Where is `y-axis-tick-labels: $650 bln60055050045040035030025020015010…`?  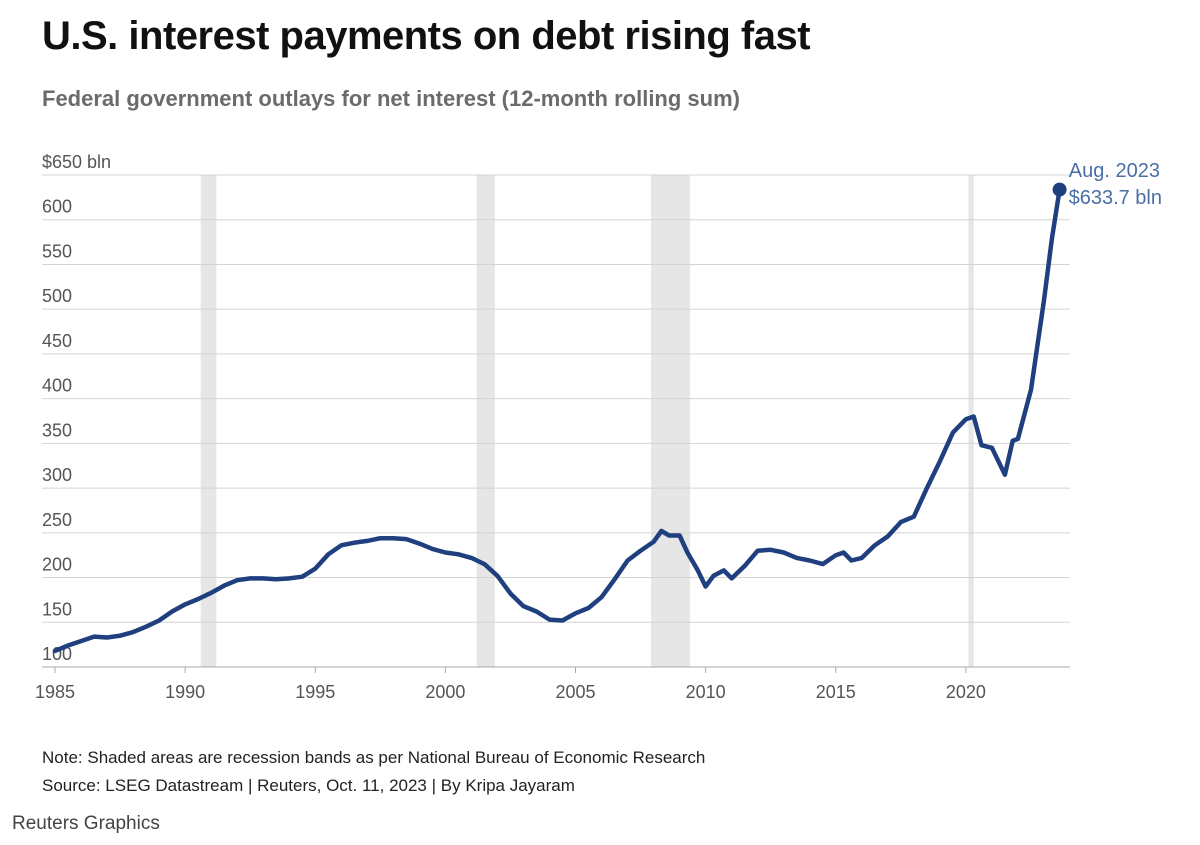
y-axis-tick-labels: $650 bln60055050045040035030025020015010… is located at coordinates (76, 408).